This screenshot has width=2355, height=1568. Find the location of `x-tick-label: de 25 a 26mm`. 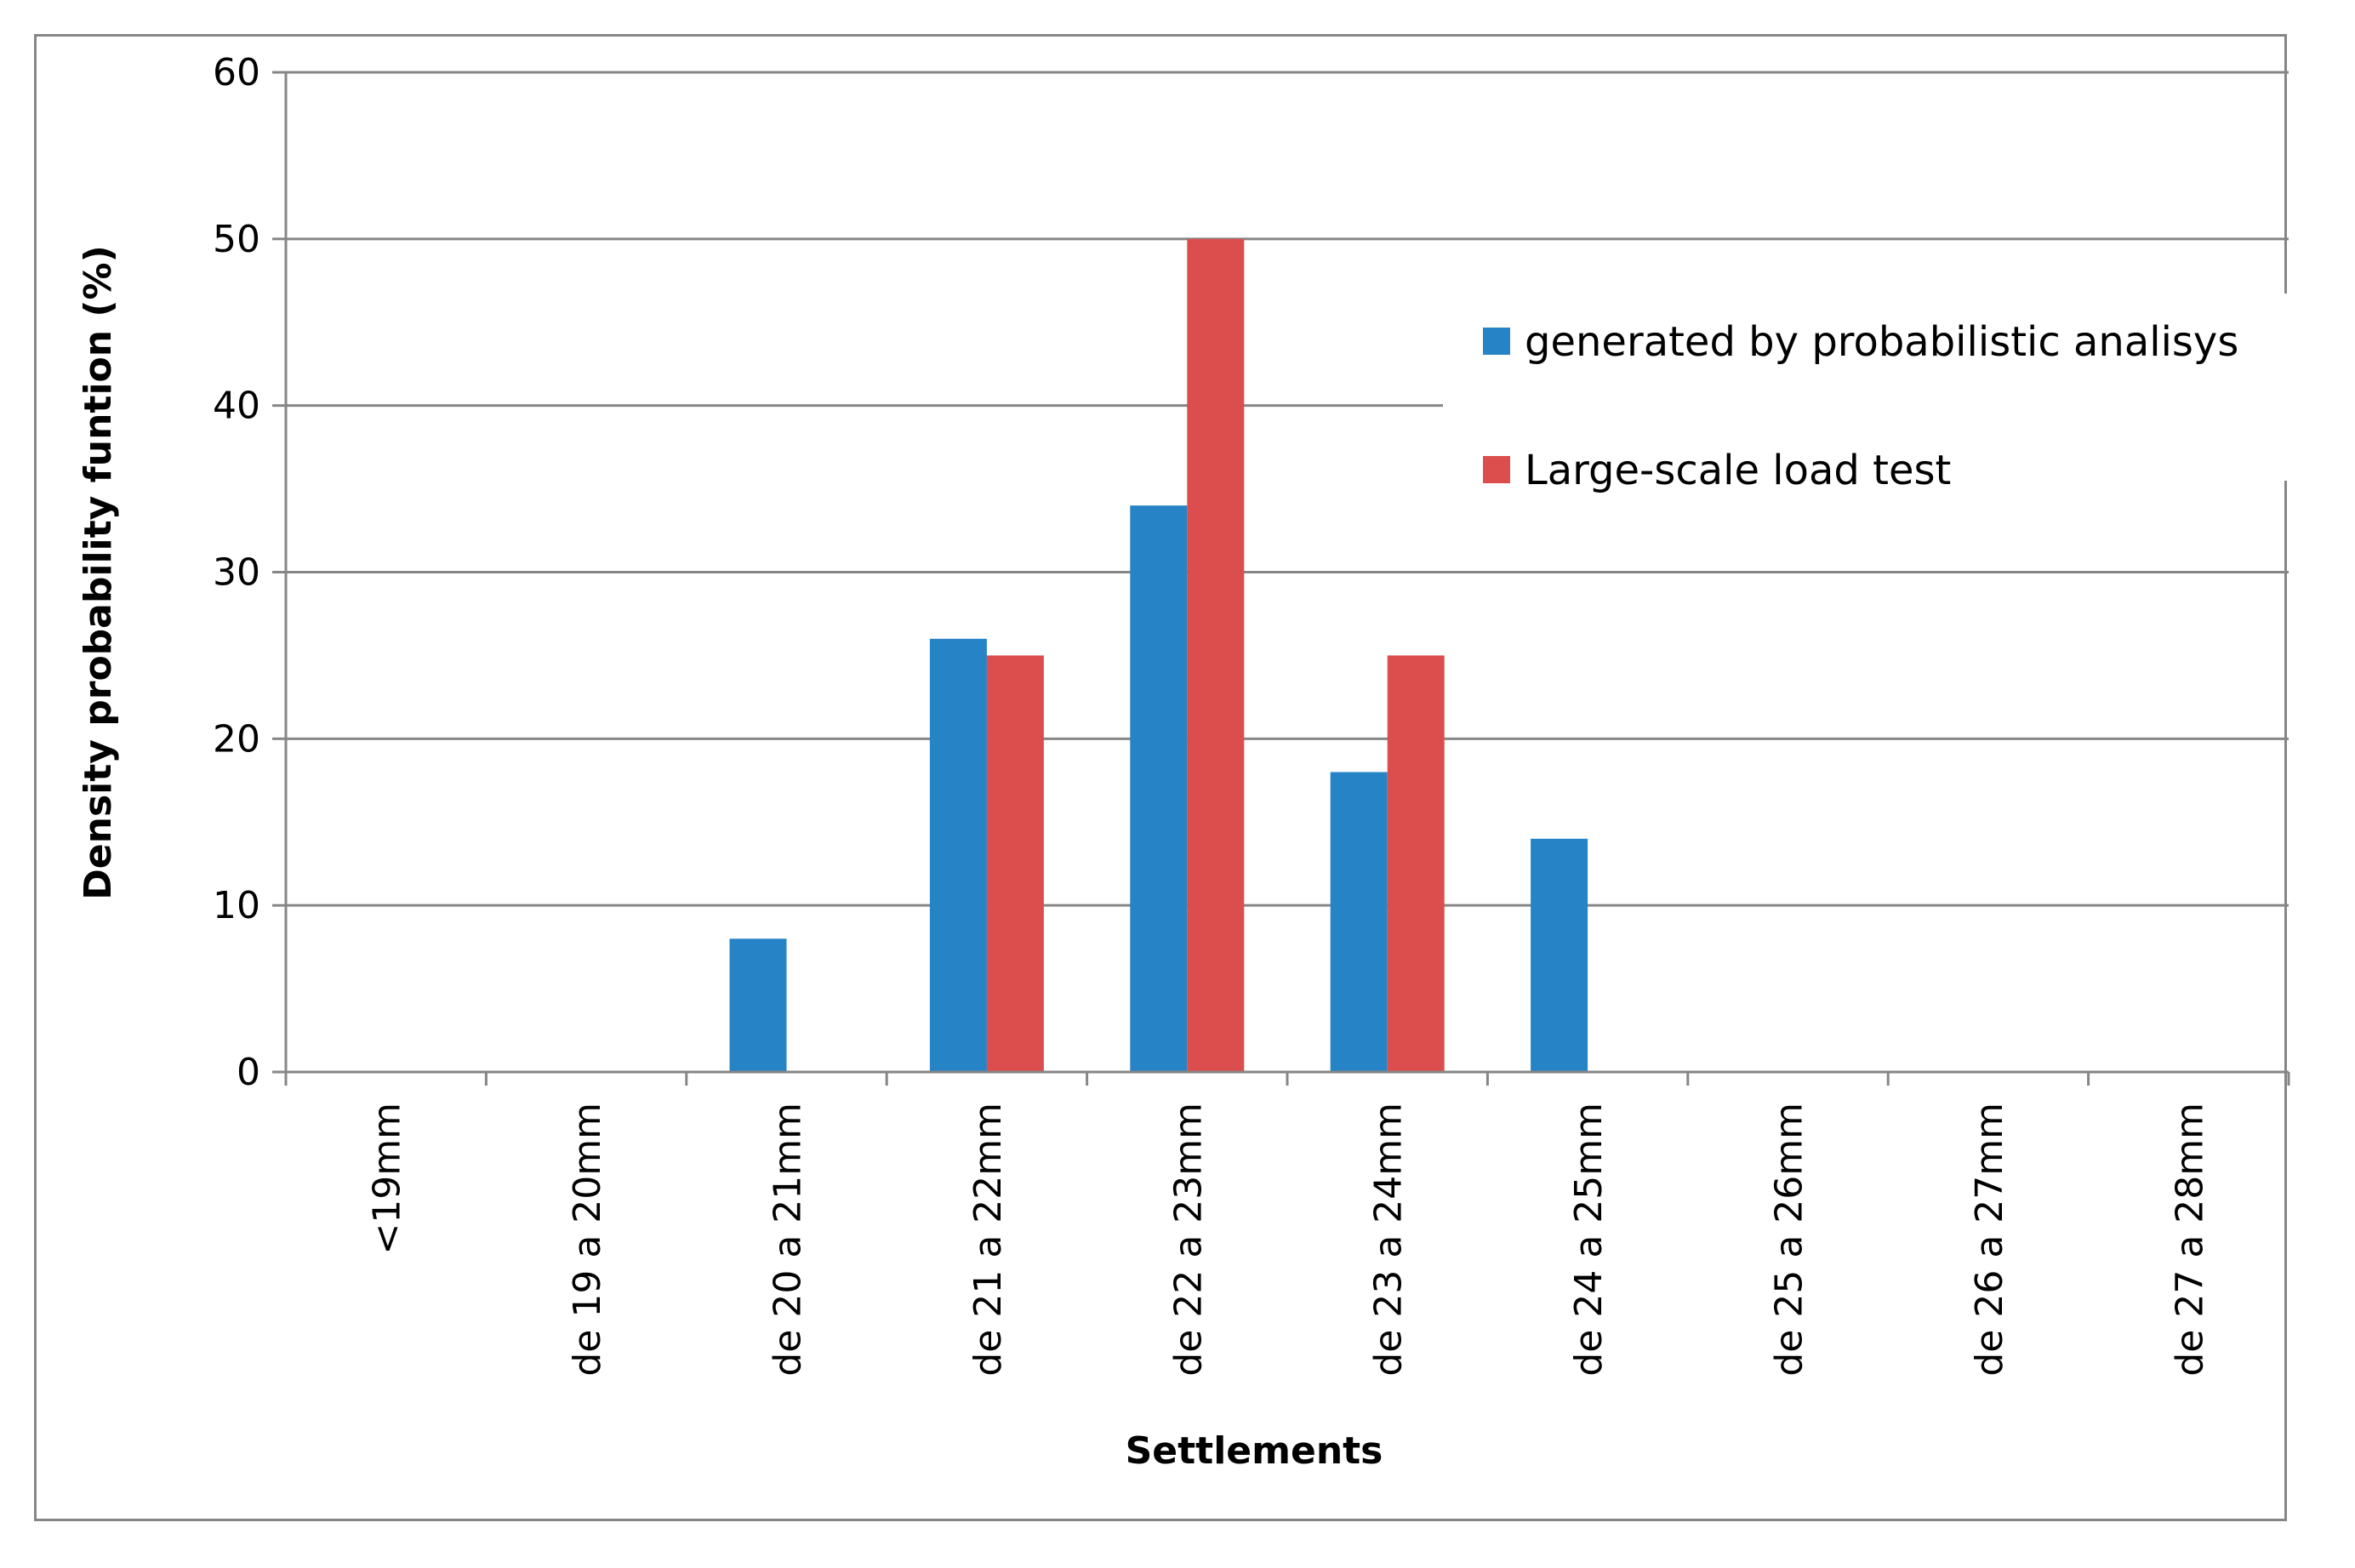

x-tick-label: de 25 a 26mm is located at coordinates (1789, 1240).